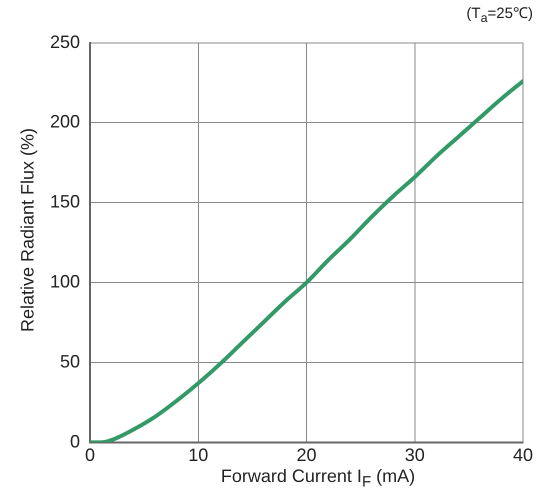 The width and height of the screenshot is (537, 490). I want to click on y-tick-label: 250, so click(65, 42).